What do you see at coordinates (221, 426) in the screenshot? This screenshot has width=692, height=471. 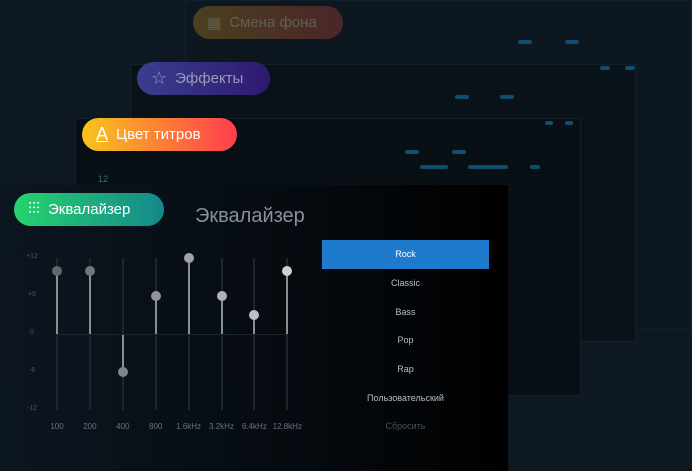 I see `x-tick-label: 3.2kHz` at bounding box center [221, 426].